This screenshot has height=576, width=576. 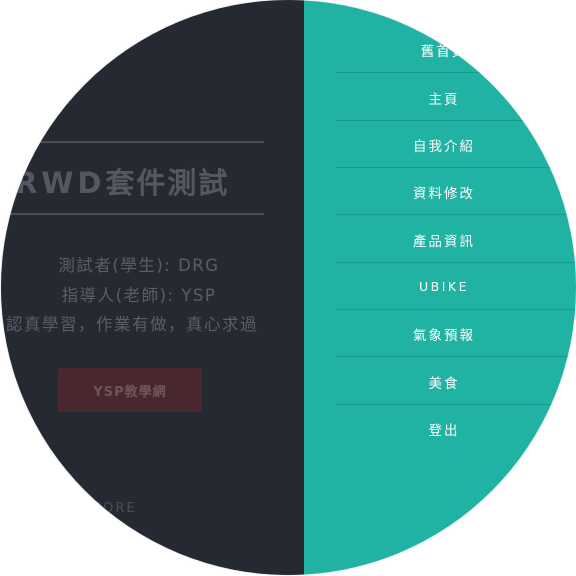 What do you see at coordinates (444, 193) in the screenshot?
I see `nav-item-label: 資料修改` at bounding box center [444, 193].